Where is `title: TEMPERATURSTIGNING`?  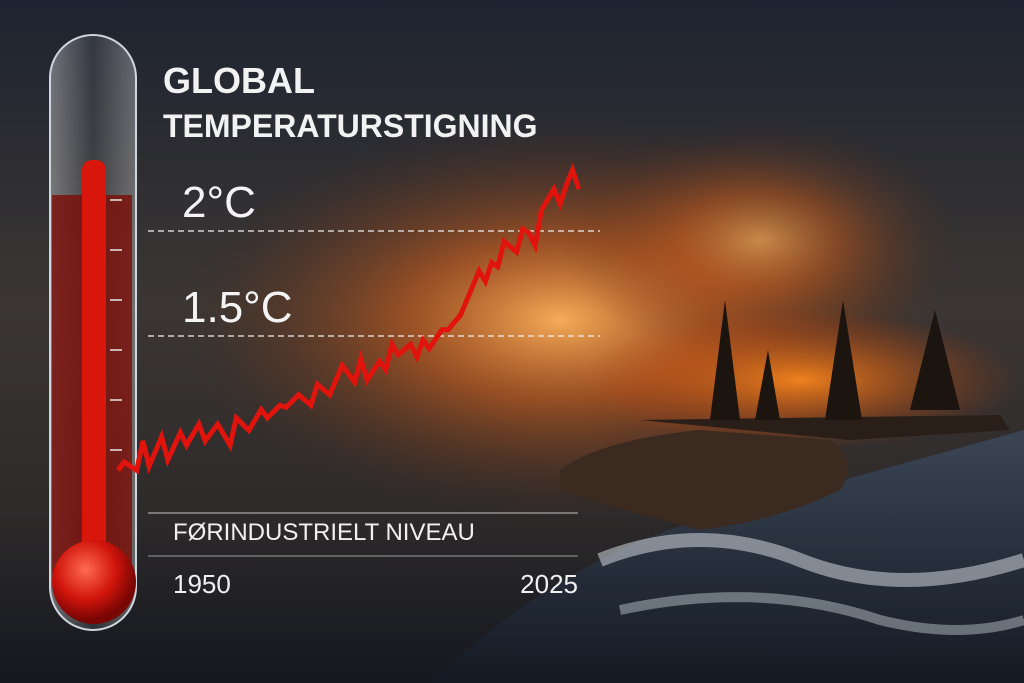
title: TEMPERATURSTIGNING is located at coordinates (350, 126).